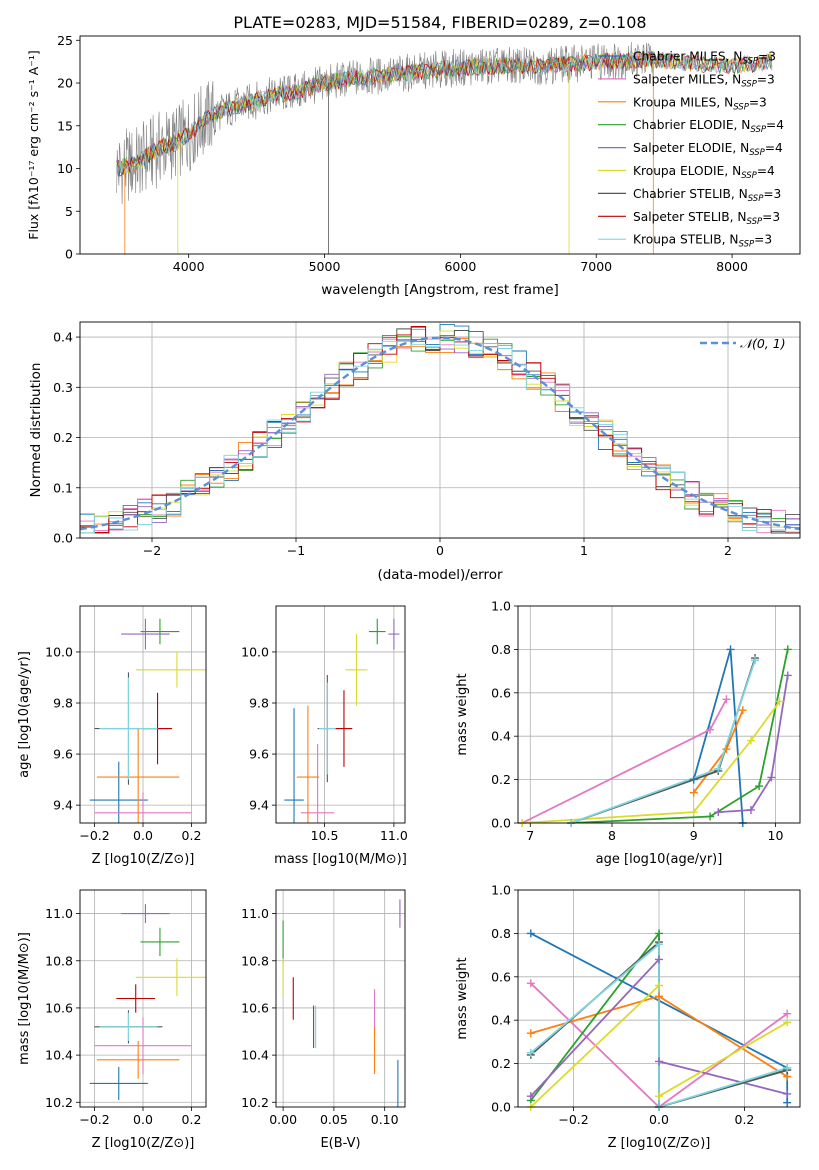  What do you see at coordinates (143, 859) in the screenshot?
I see `x-axis-label: Z [log10(Z/Z⊙)]` at bounding box center [143, 859].